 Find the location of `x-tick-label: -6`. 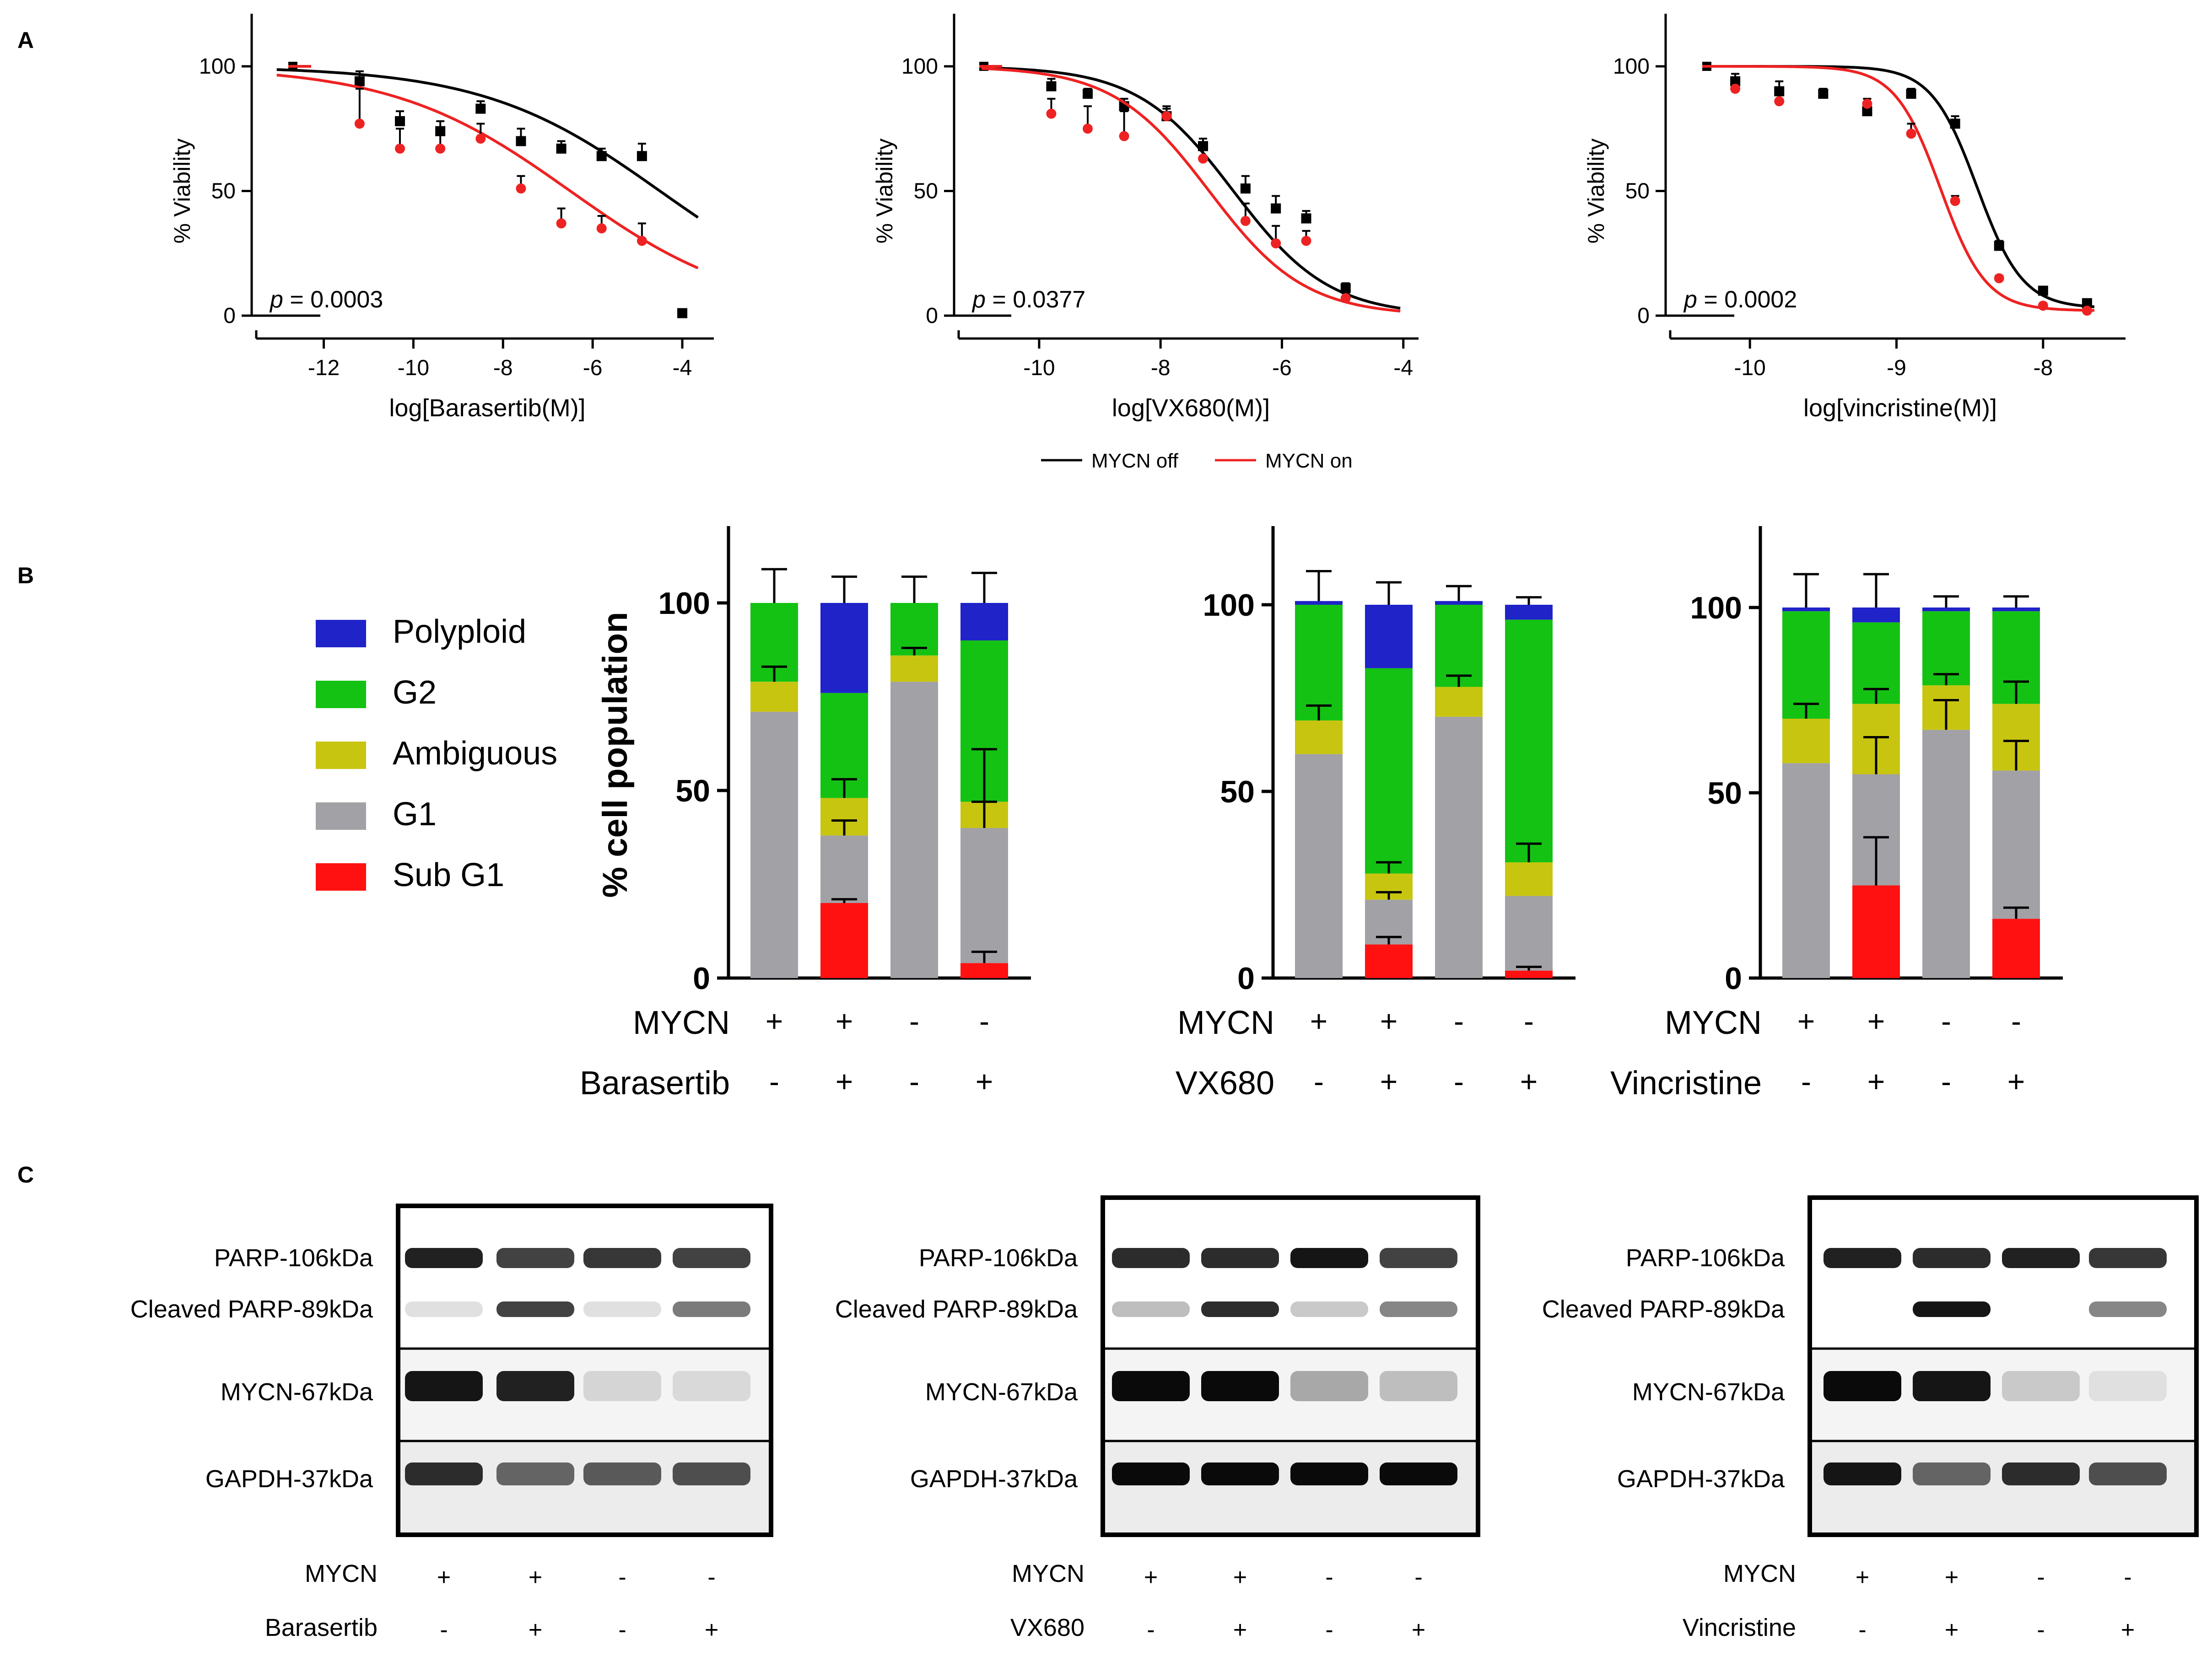

x-tick-label: -6 is located at coordinates (1282, 368).